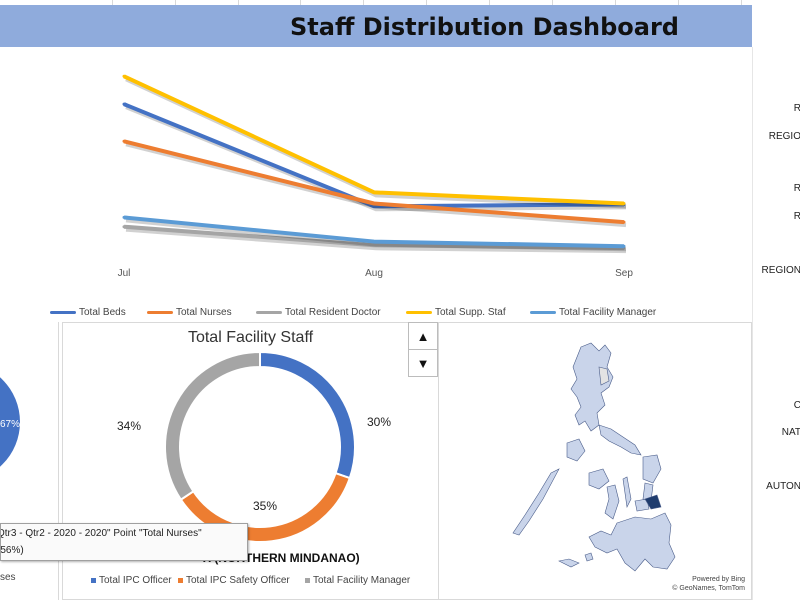  What do you see at coordinates (589, 557) in the screenshot?
I see `basilan-region` at bounding box center [589, 557].